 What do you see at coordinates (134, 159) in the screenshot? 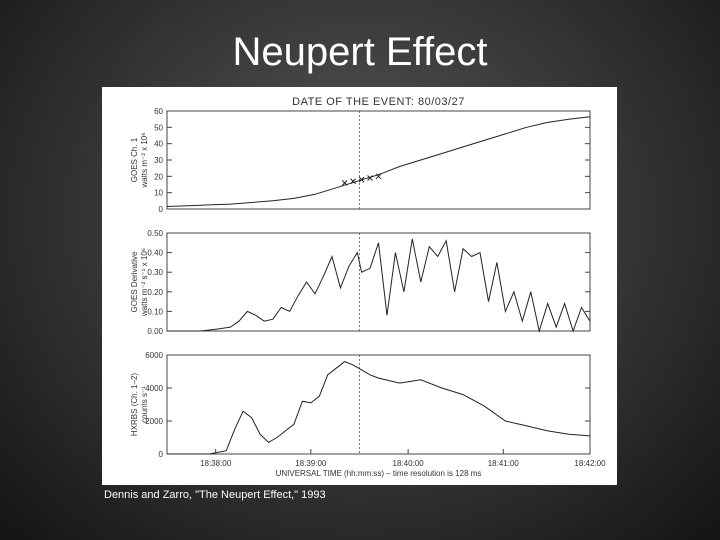
I see `panel-1-ylabel: GOES Ch. 1` at bounding box center [134, 159].